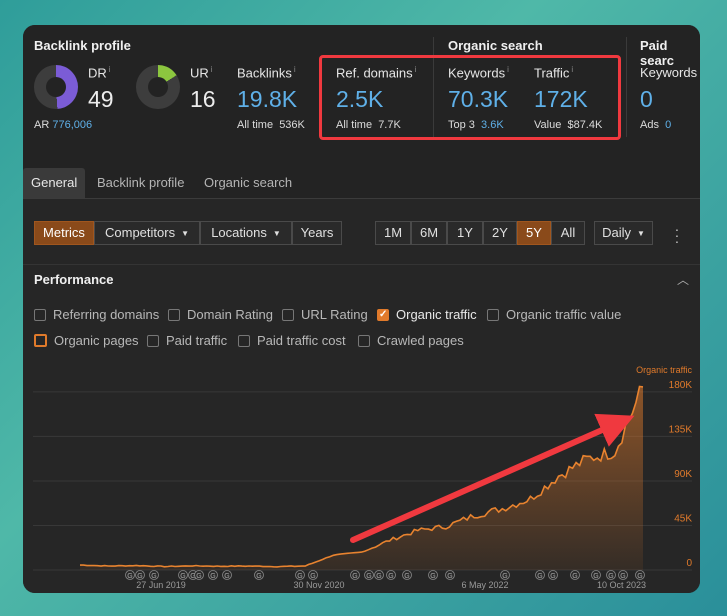 Image resolution: width=727 pixels, height=616 pixels. I want to click on checkbox-domain-rating: Domain Rating, so click(220, 315).